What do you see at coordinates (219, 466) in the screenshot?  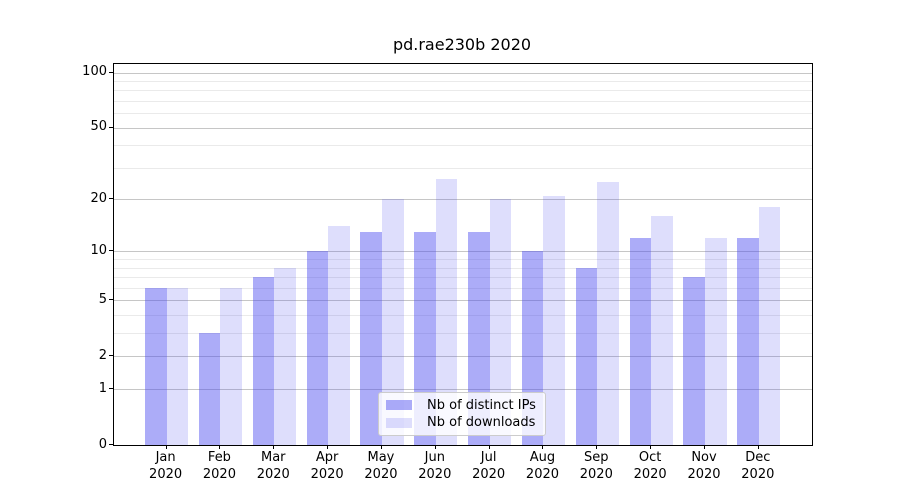 I see `x-tick-label-feb: Feb 2020` at bounding box center [219, 466].